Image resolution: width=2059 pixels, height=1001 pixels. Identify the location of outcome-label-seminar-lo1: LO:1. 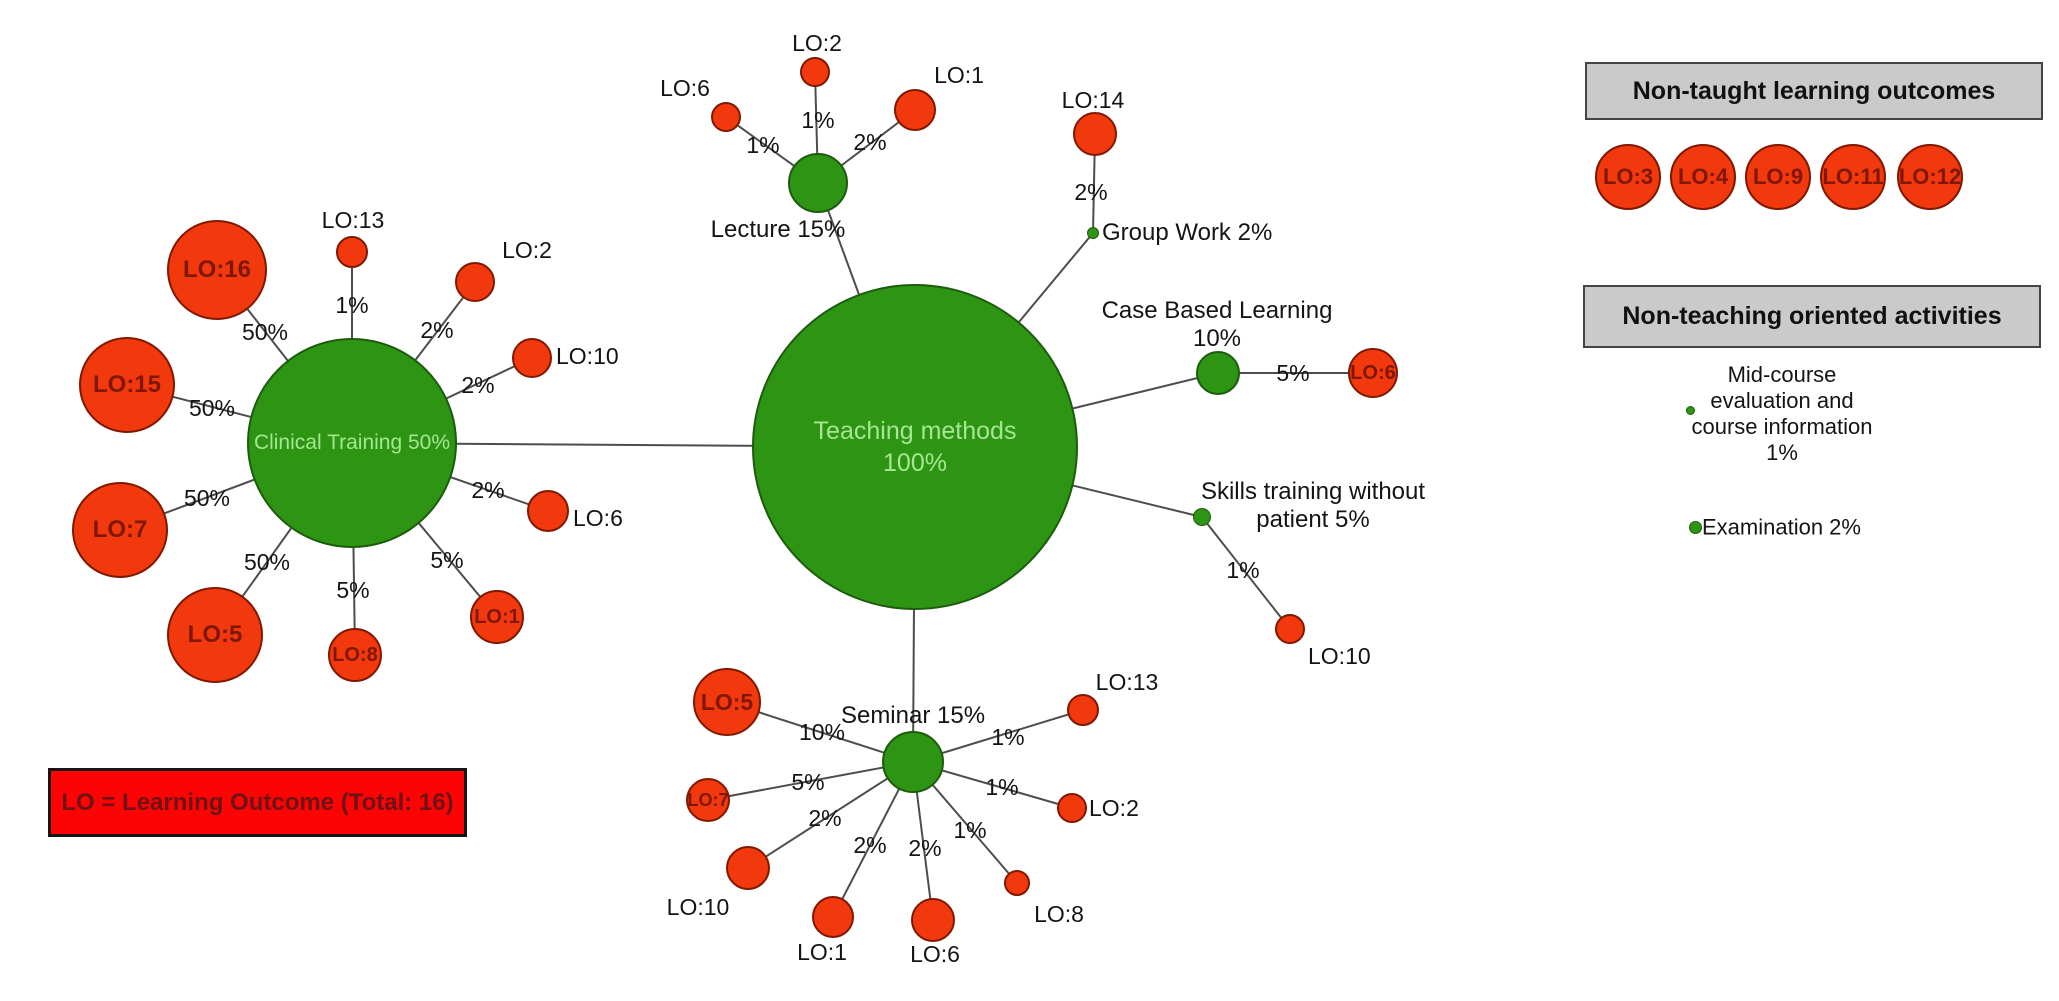
(822, 951).